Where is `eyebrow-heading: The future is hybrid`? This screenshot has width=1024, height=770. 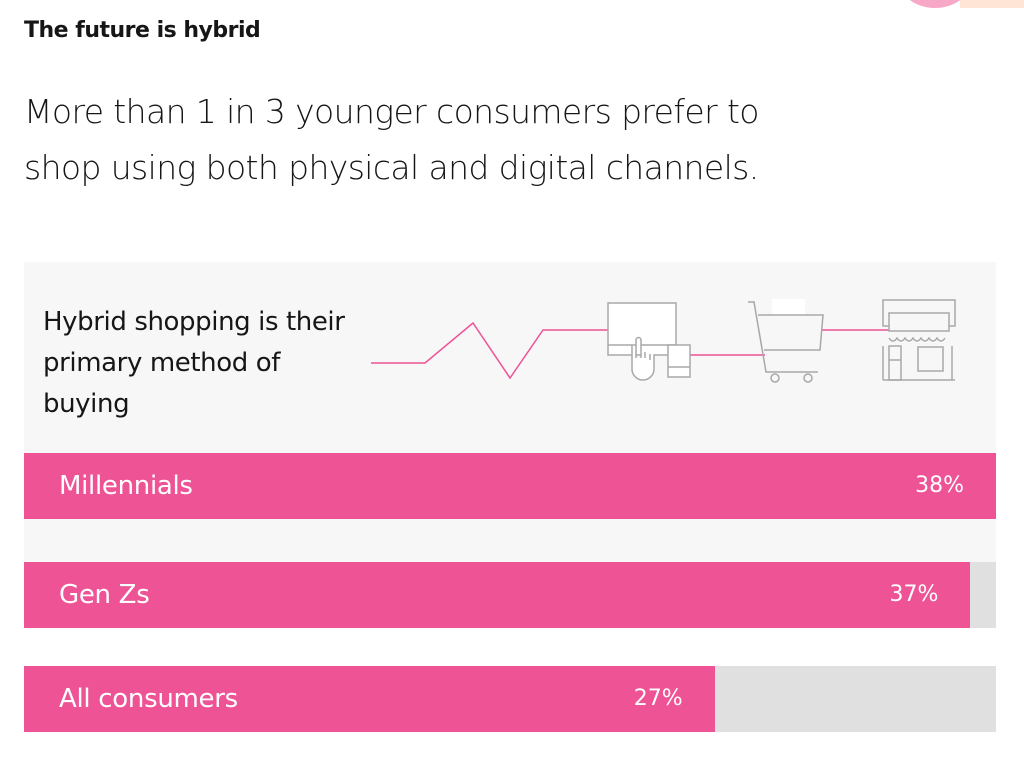
eyebrow-heading: The future is hybrid is located at coordinates (142, 30).